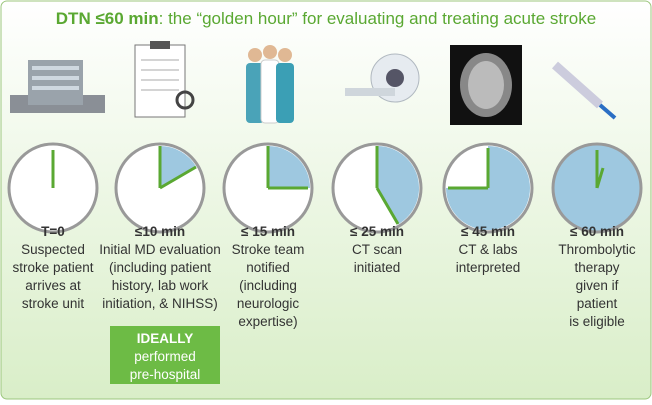 This screenshot has height=405, width=652. Describe the element at coordinates (382, 78) in the screenshot. I see `ct-scanner-icon` at that location.